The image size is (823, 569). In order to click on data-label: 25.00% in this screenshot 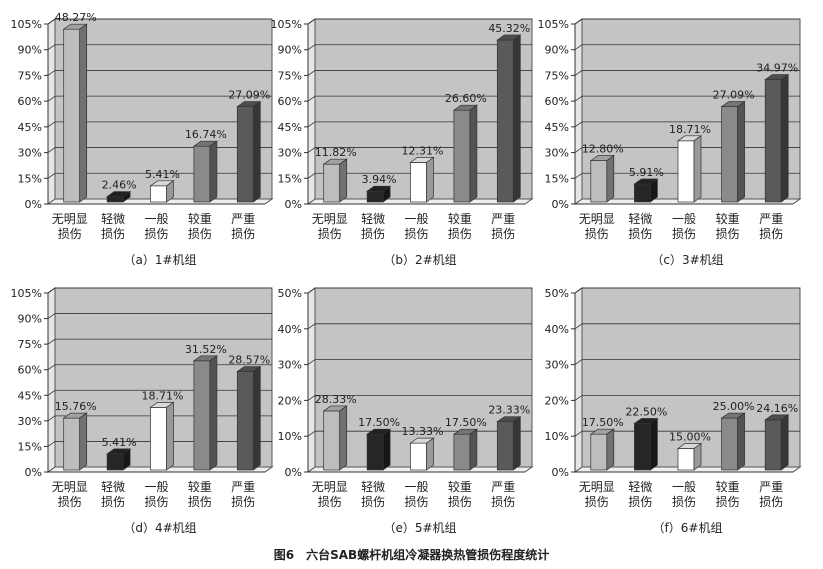, I will do `click(734, 406)`.